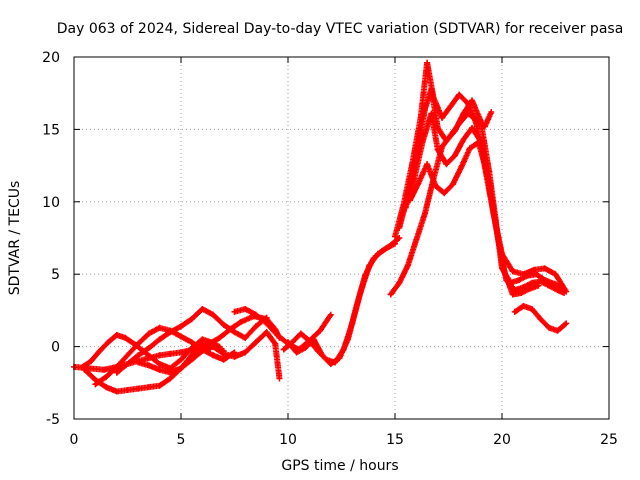 The width and height of the screenshot is (640, 480). Describe the element at coordinates (181, 440) in the screenshot. I see `x-tick-label: 5` at that location.